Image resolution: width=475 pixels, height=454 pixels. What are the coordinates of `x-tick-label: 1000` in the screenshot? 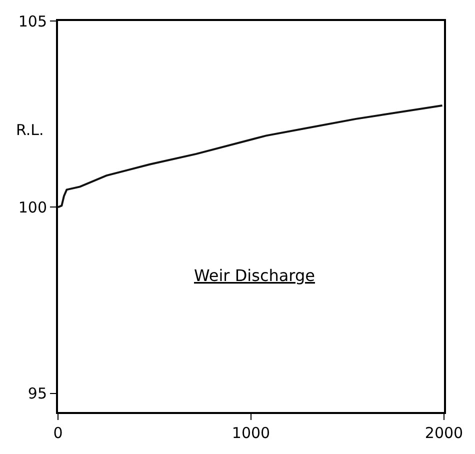 It's located at (251, 433).